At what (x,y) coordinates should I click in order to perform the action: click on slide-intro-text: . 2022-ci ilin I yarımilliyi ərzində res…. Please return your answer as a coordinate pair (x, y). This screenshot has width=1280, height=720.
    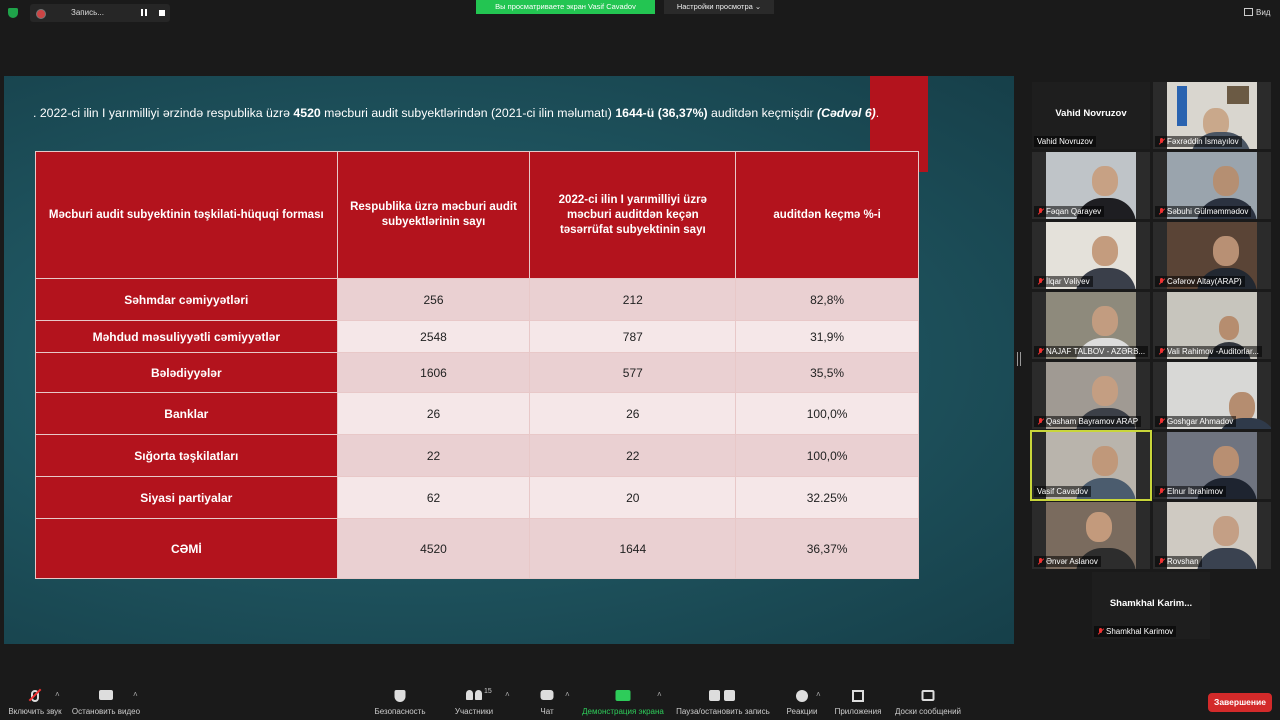
    Looking at the image, I should click on (456, 113).